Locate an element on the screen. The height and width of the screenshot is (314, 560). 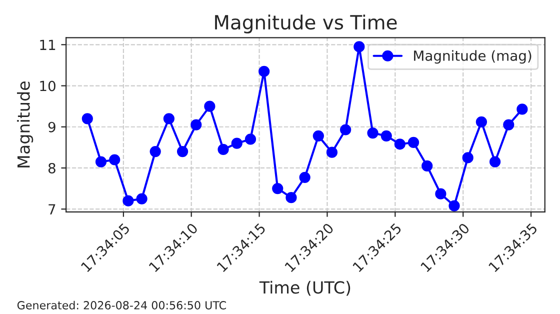
y-tick-label: 9 is located at coordinates (52, 127).